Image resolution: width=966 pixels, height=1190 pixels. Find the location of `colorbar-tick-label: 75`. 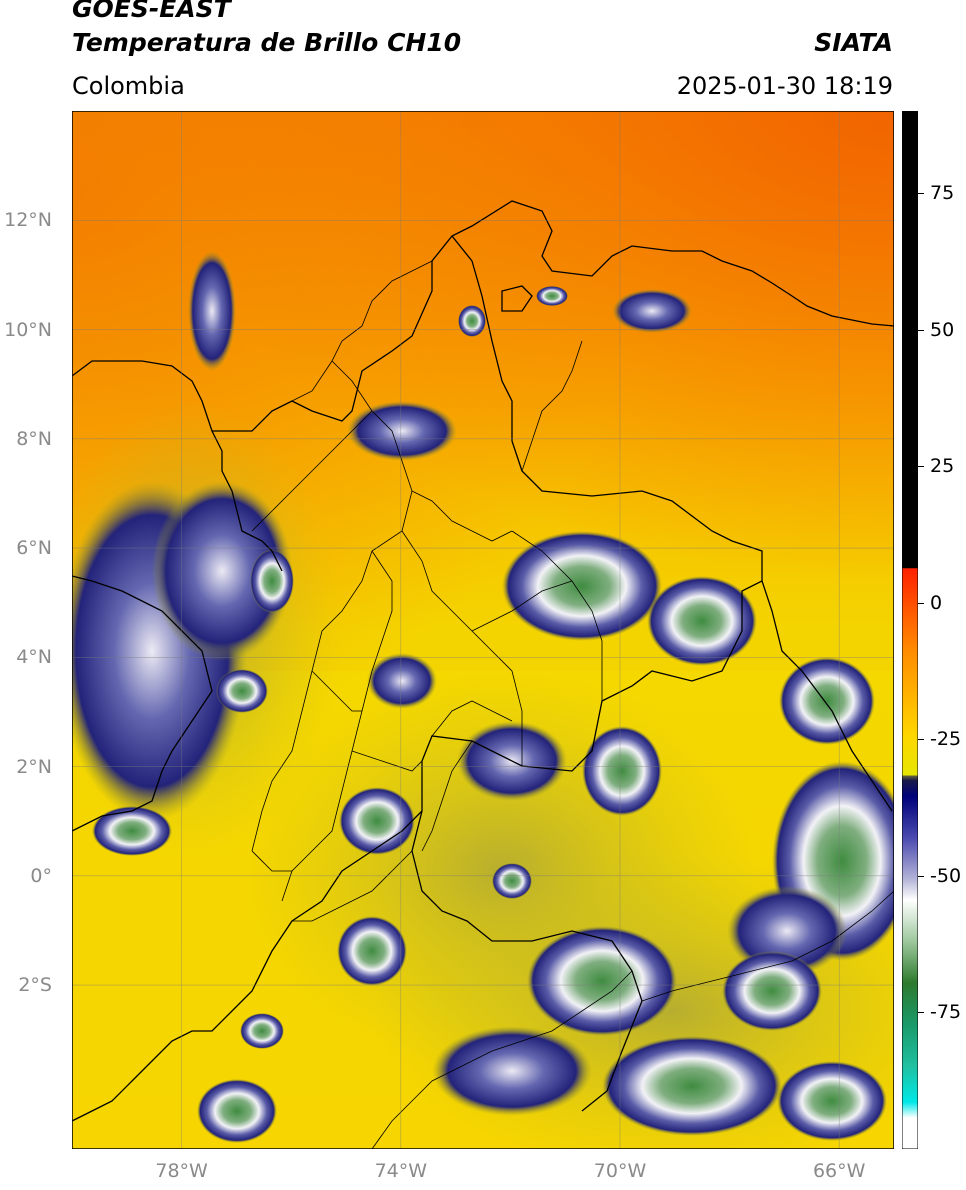

colorbar-tick-label: 75 is located at coordinates (942, 192).